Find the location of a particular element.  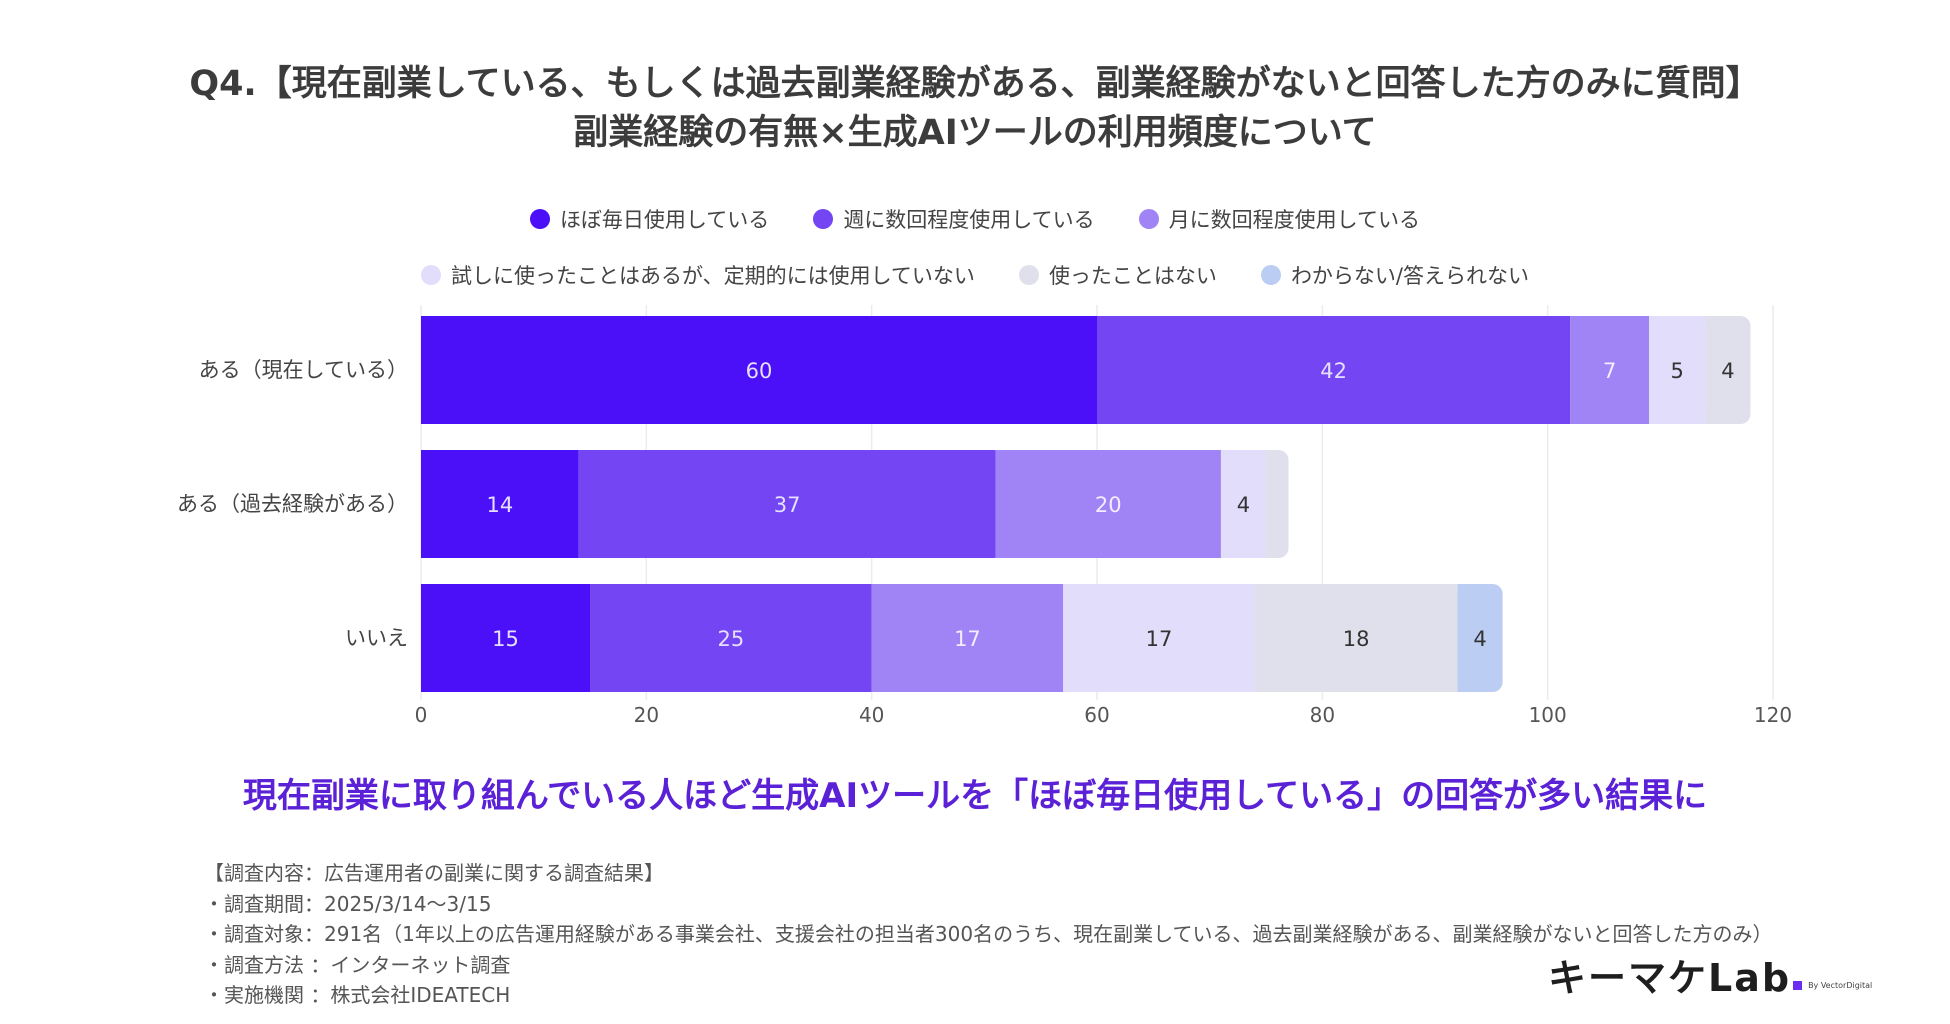

data-label: 14 is located at coordinates (499, 505).